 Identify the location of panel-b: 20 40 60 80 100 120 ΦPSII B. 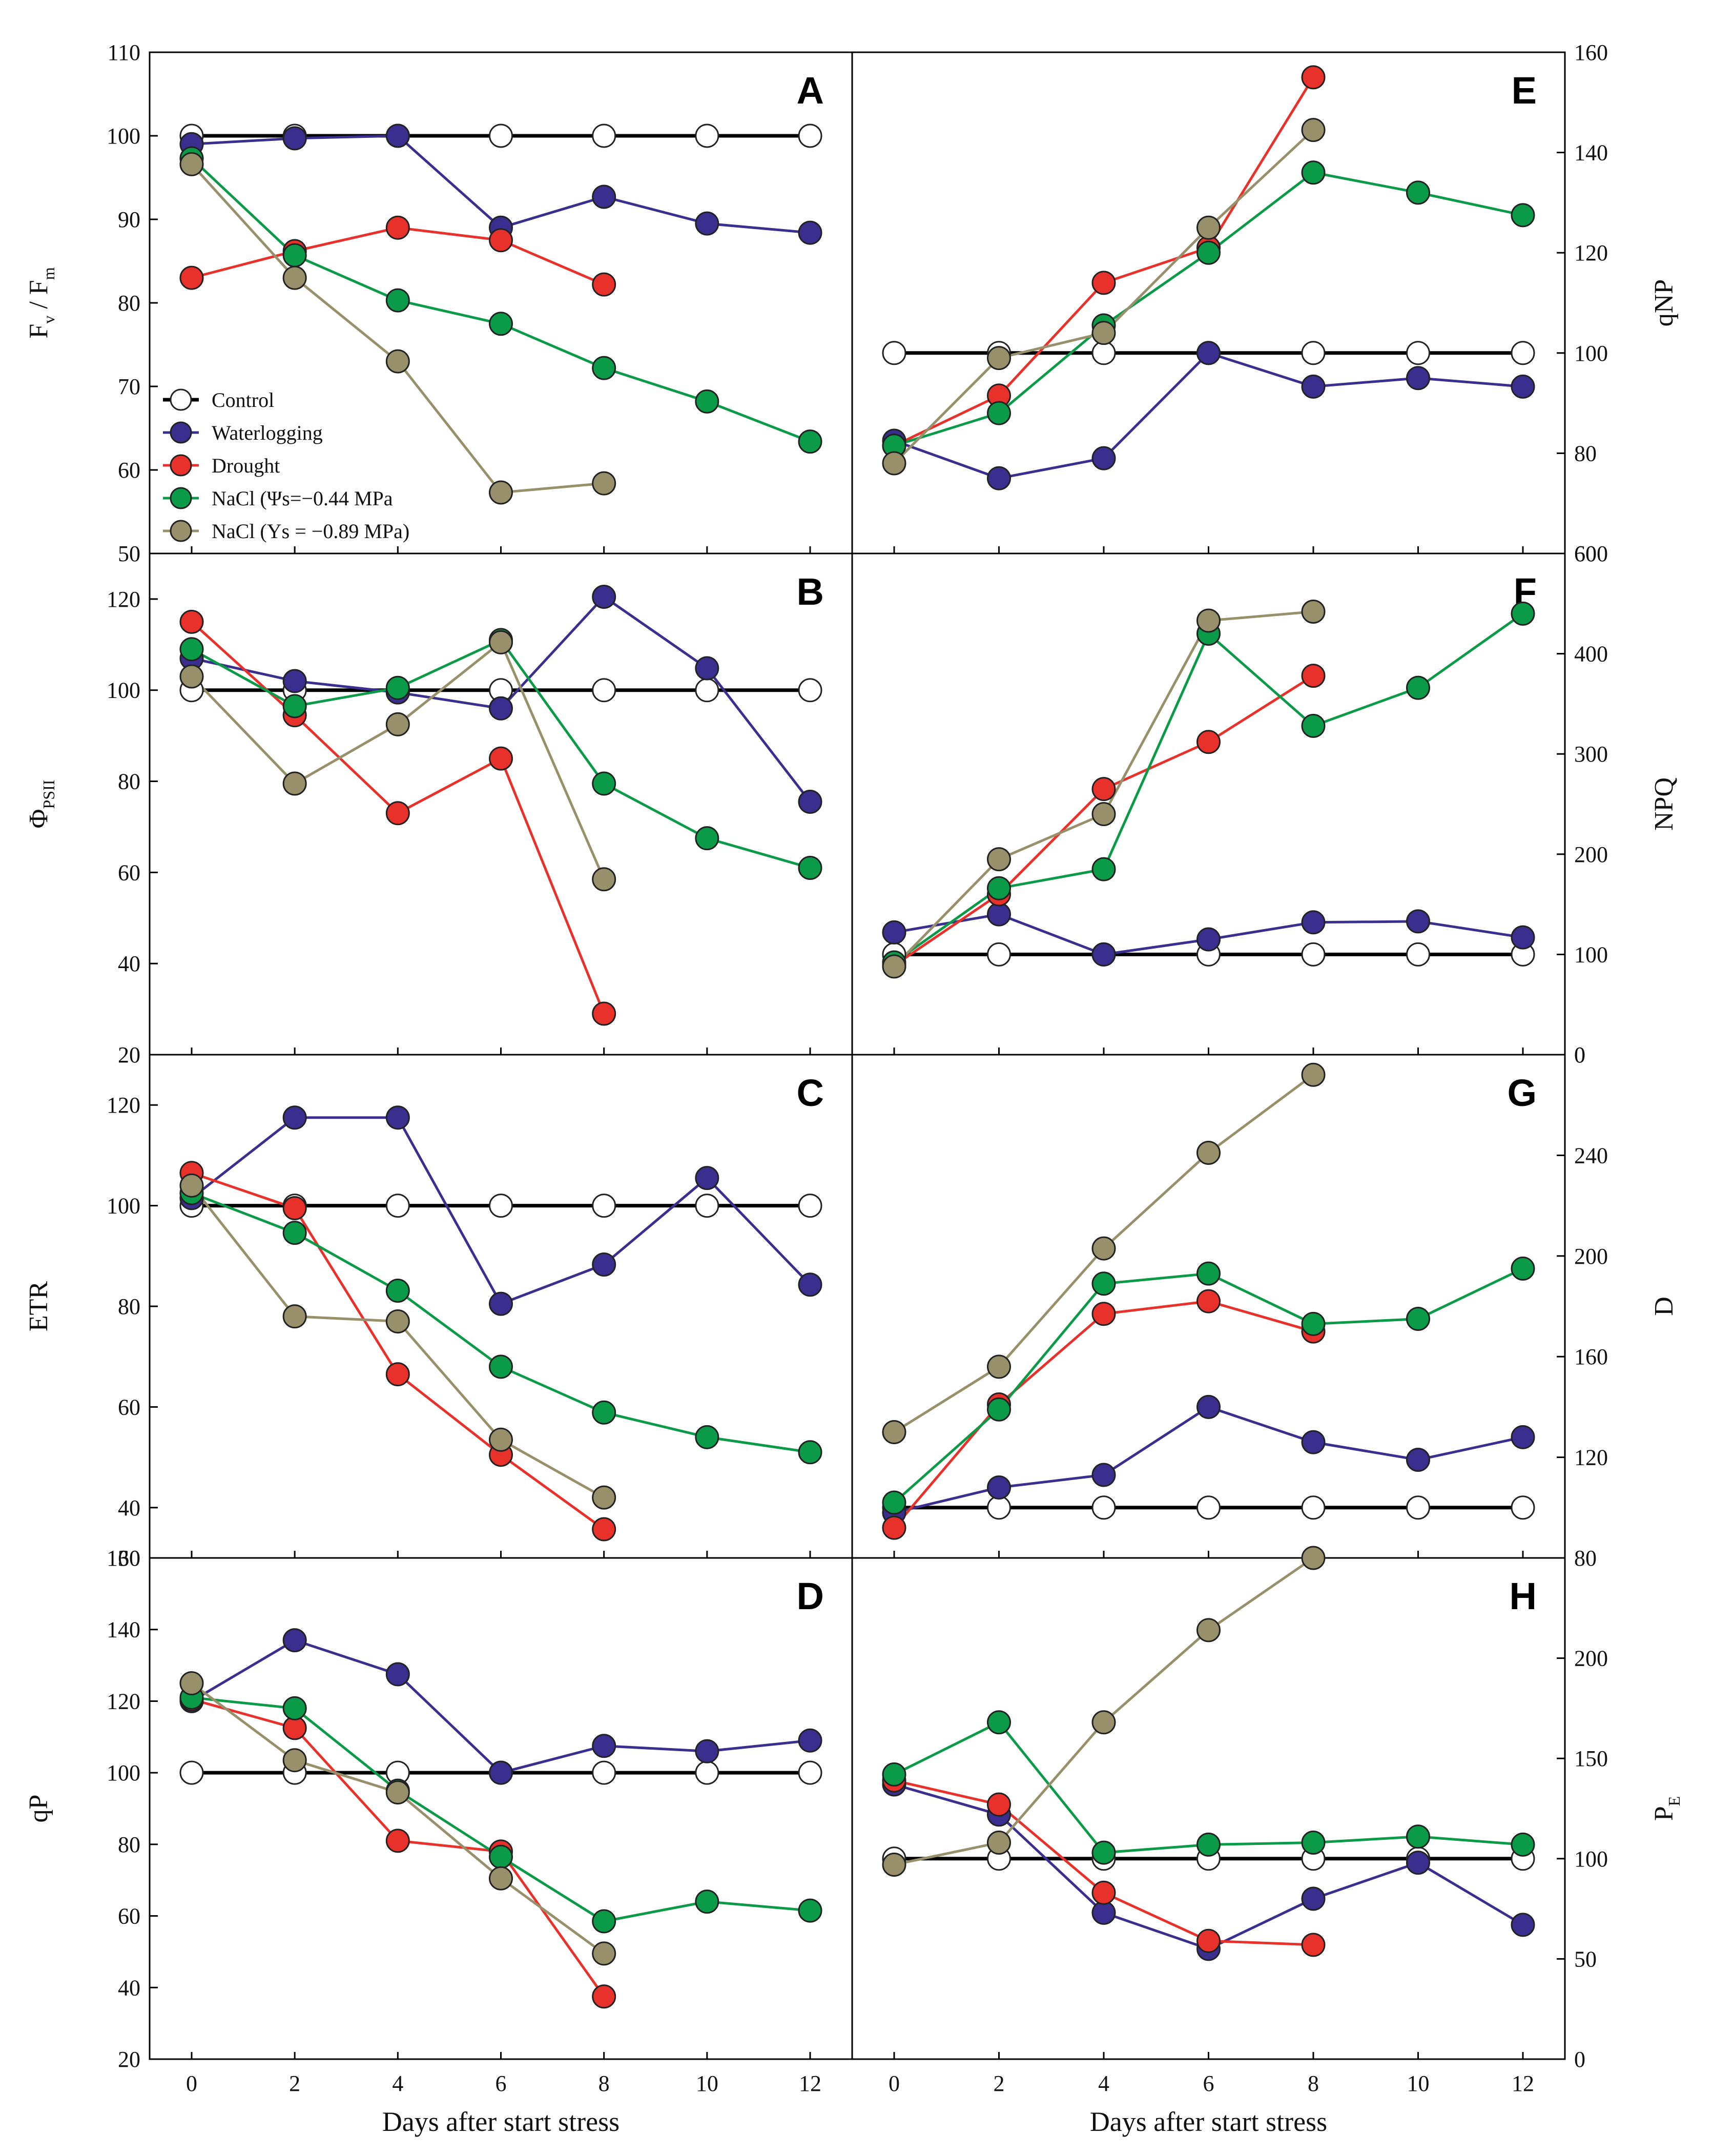
(438, 809).